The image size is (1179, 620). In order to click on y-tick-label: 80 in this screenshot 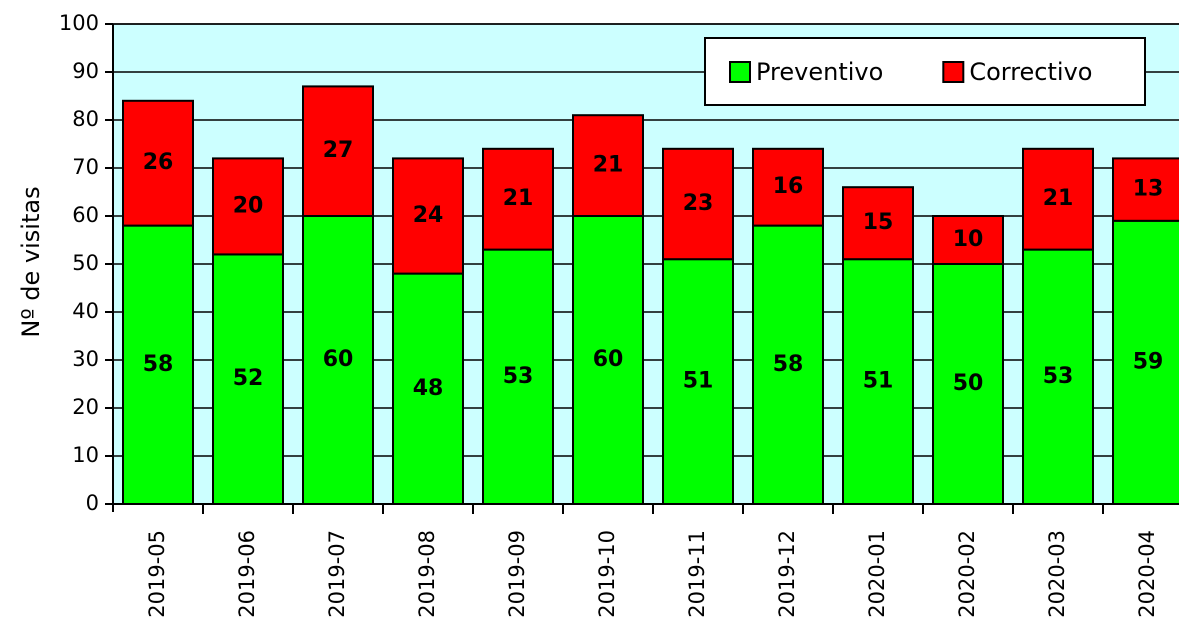, I will do `click(85, 119)`.